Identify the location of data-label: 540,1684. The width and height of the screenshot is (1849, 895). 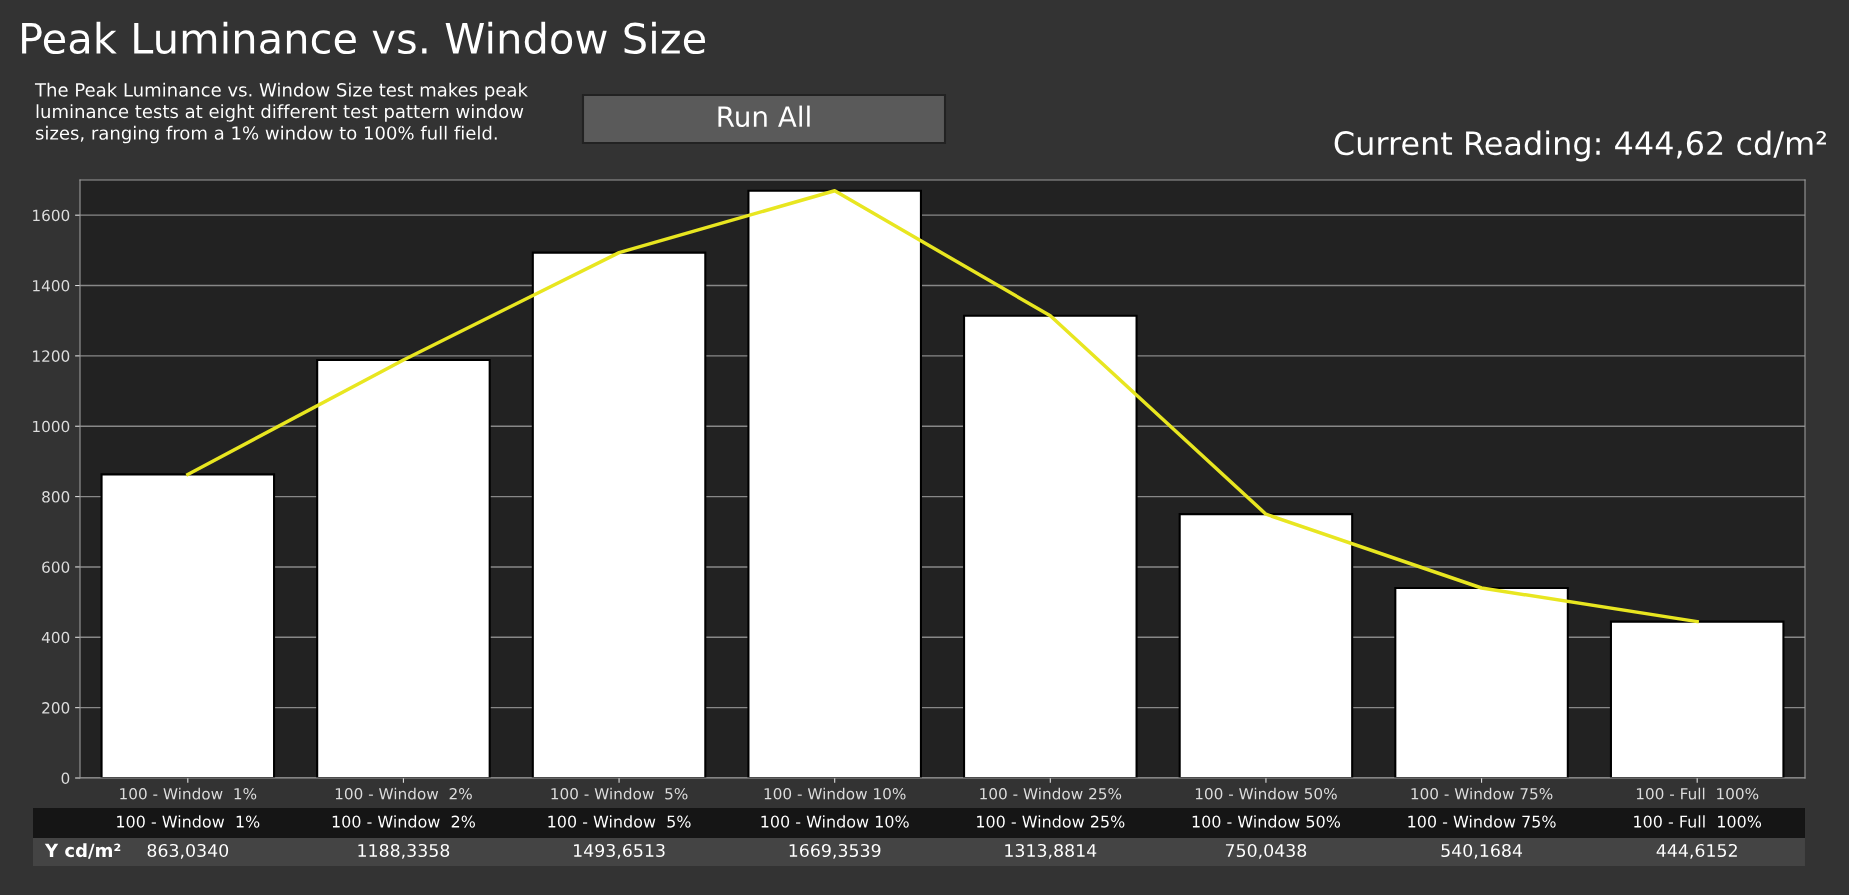
(1482, 851).